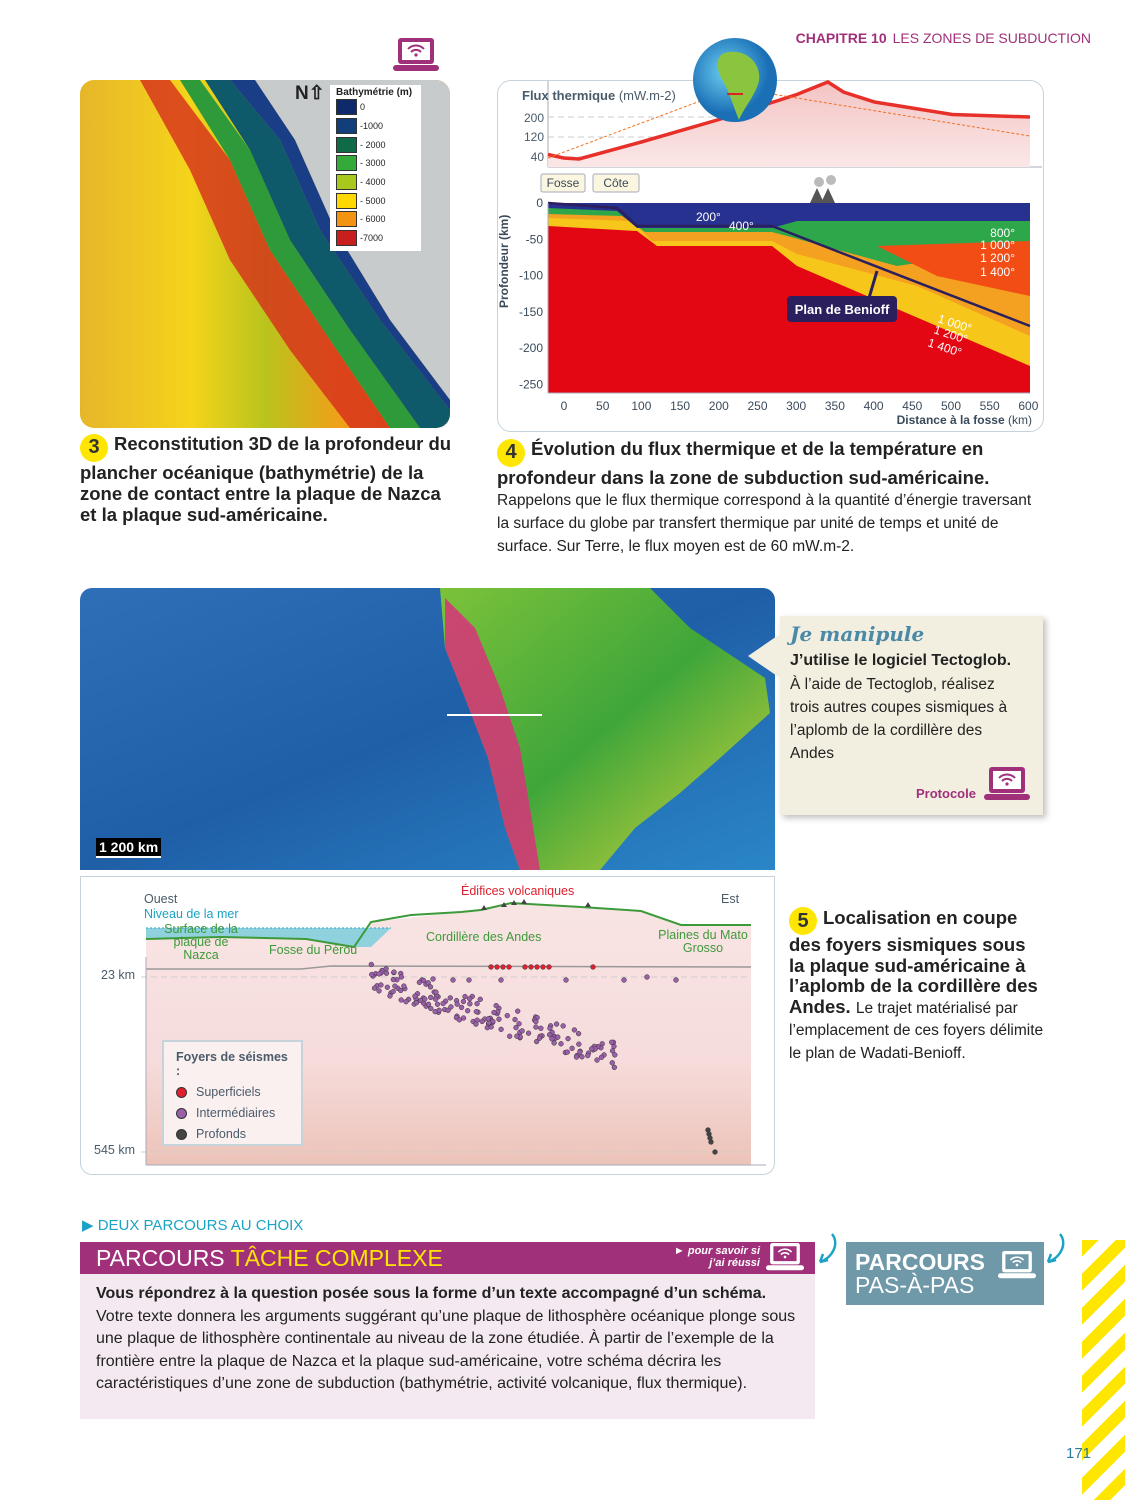 This screenshot has height=1500, width=1125. I want to click on depth-axis-title: Profondeur (km), so click(504, 261).